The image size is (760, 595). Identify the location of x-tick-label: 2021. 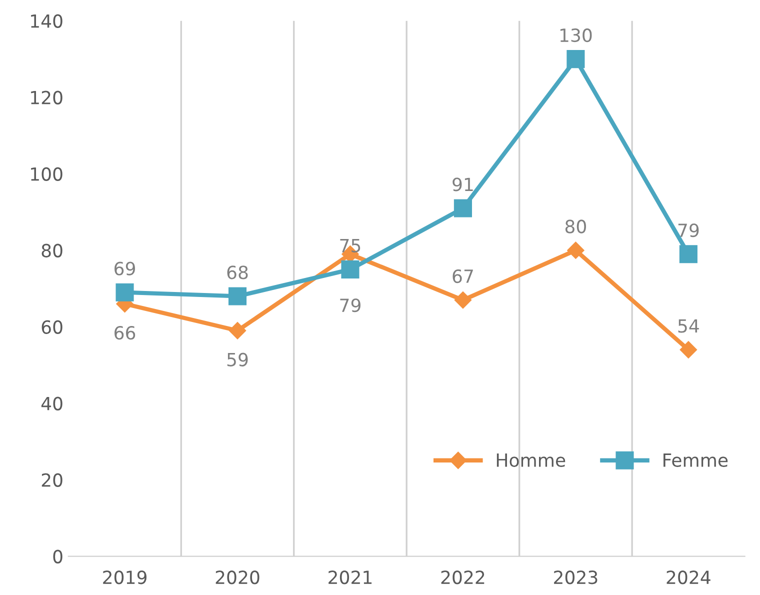
(350, 577).